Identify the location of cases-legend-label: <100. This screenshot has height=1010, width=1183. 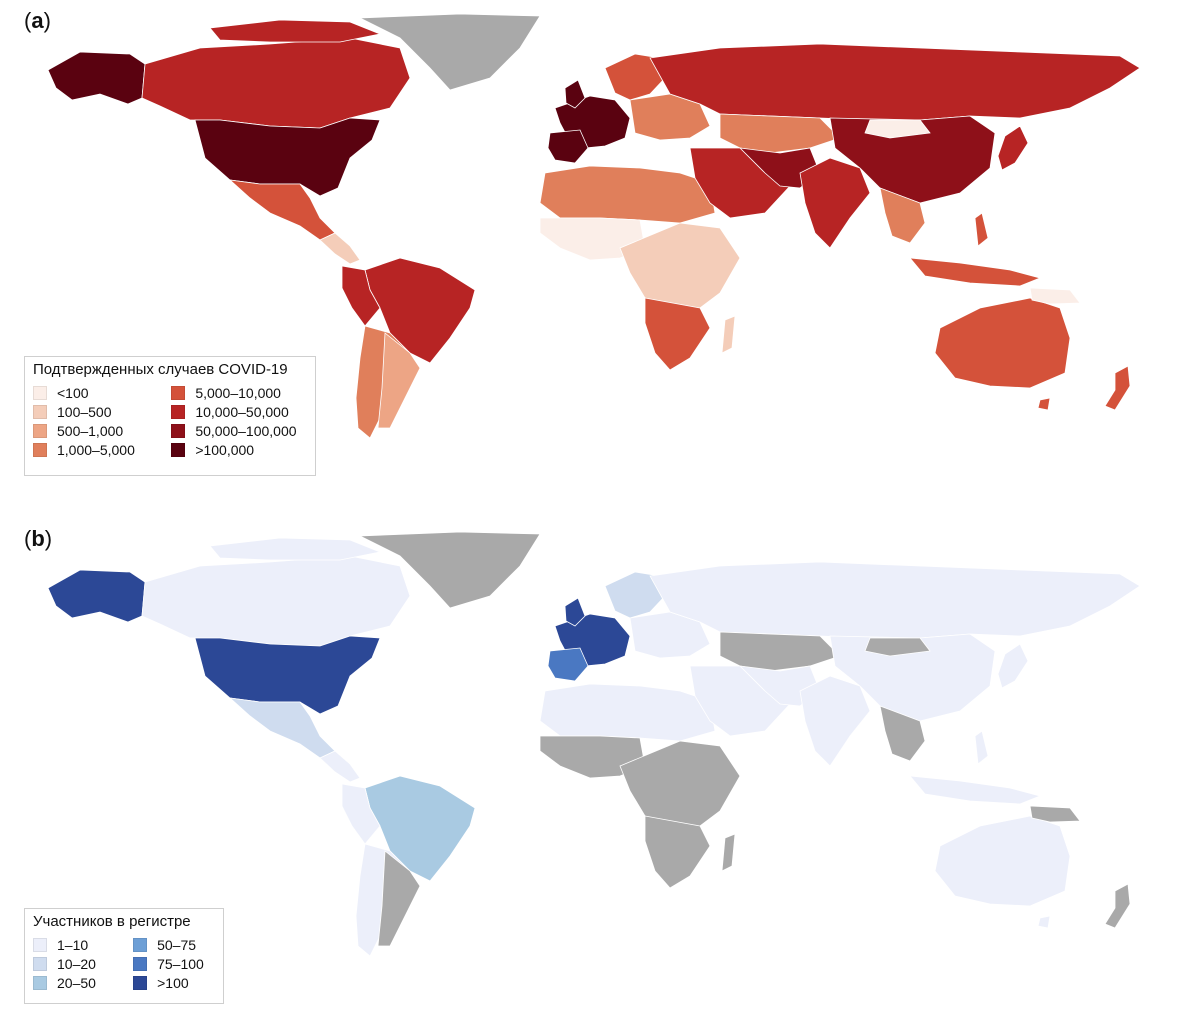
(73, 392).